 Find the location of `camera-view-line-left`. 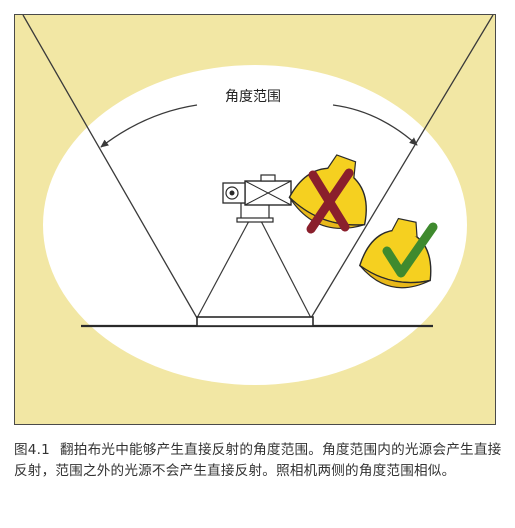

camera-view-line-left is located at coordinates (223, 269).